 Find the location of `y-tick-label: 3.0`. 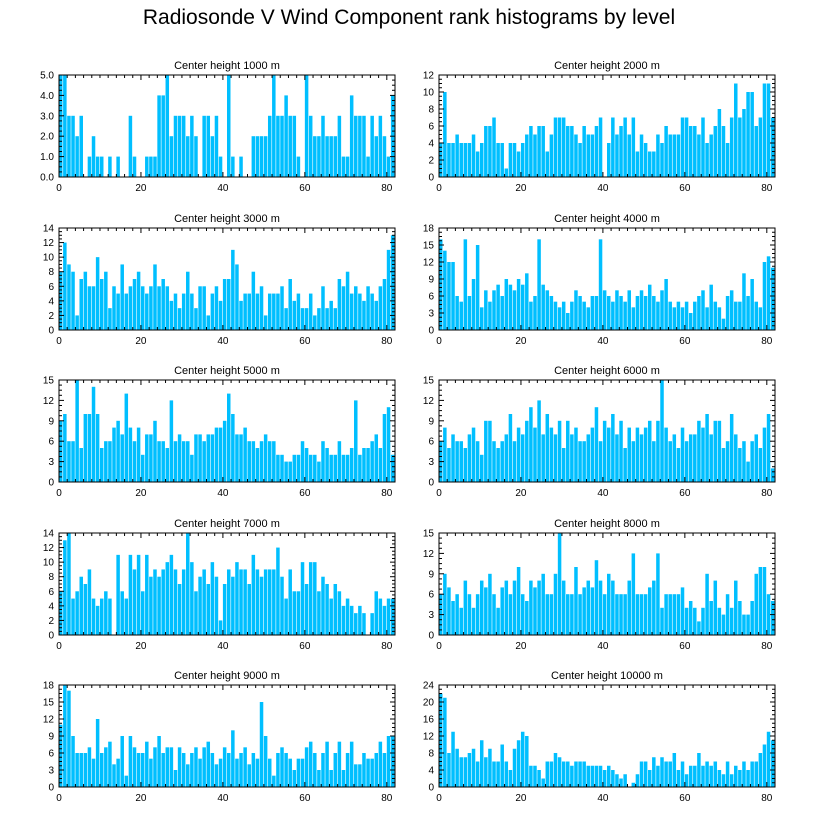

y-tick-label: 3.0 is located at coordinates (47, 116).